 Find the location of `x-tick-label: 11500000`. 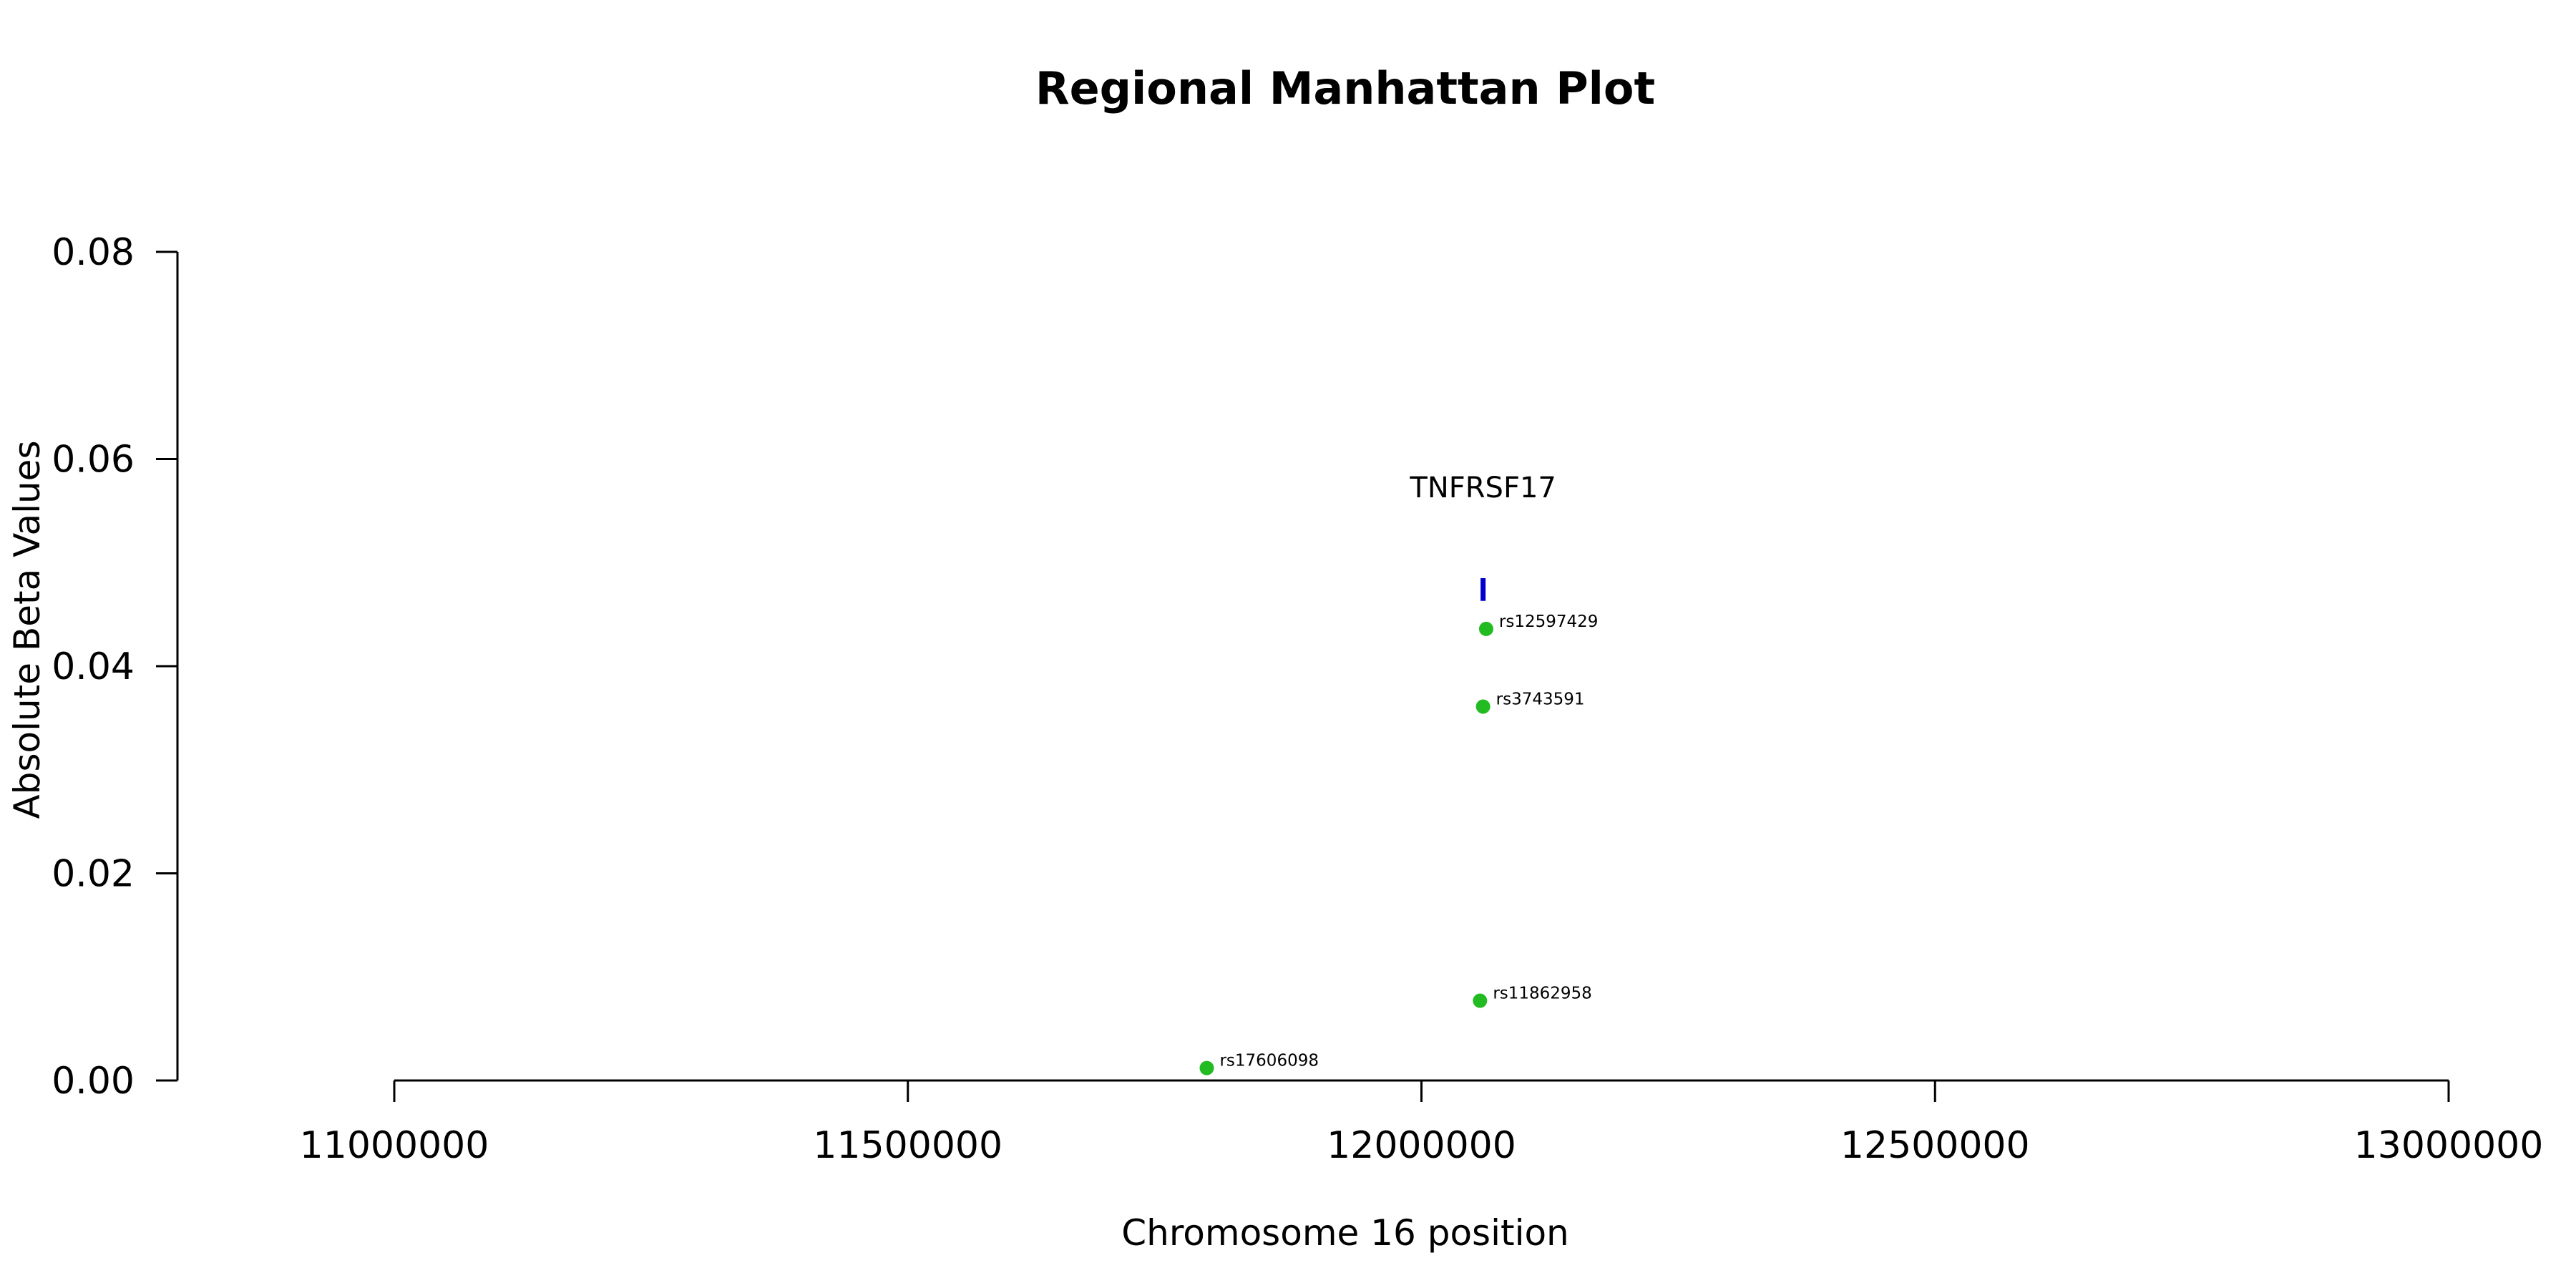

x-tick-label: 11500000 is located at coordinates (907, 1145).